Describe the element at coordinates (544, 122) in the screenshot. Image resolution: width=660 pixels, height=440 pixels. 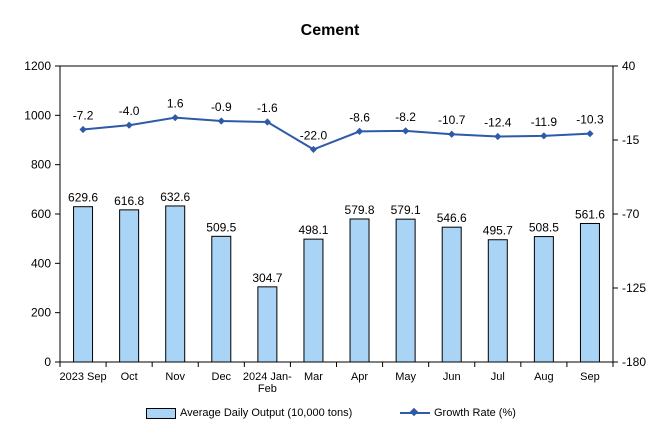
I see `growth-value-label: -11.9` at that location.